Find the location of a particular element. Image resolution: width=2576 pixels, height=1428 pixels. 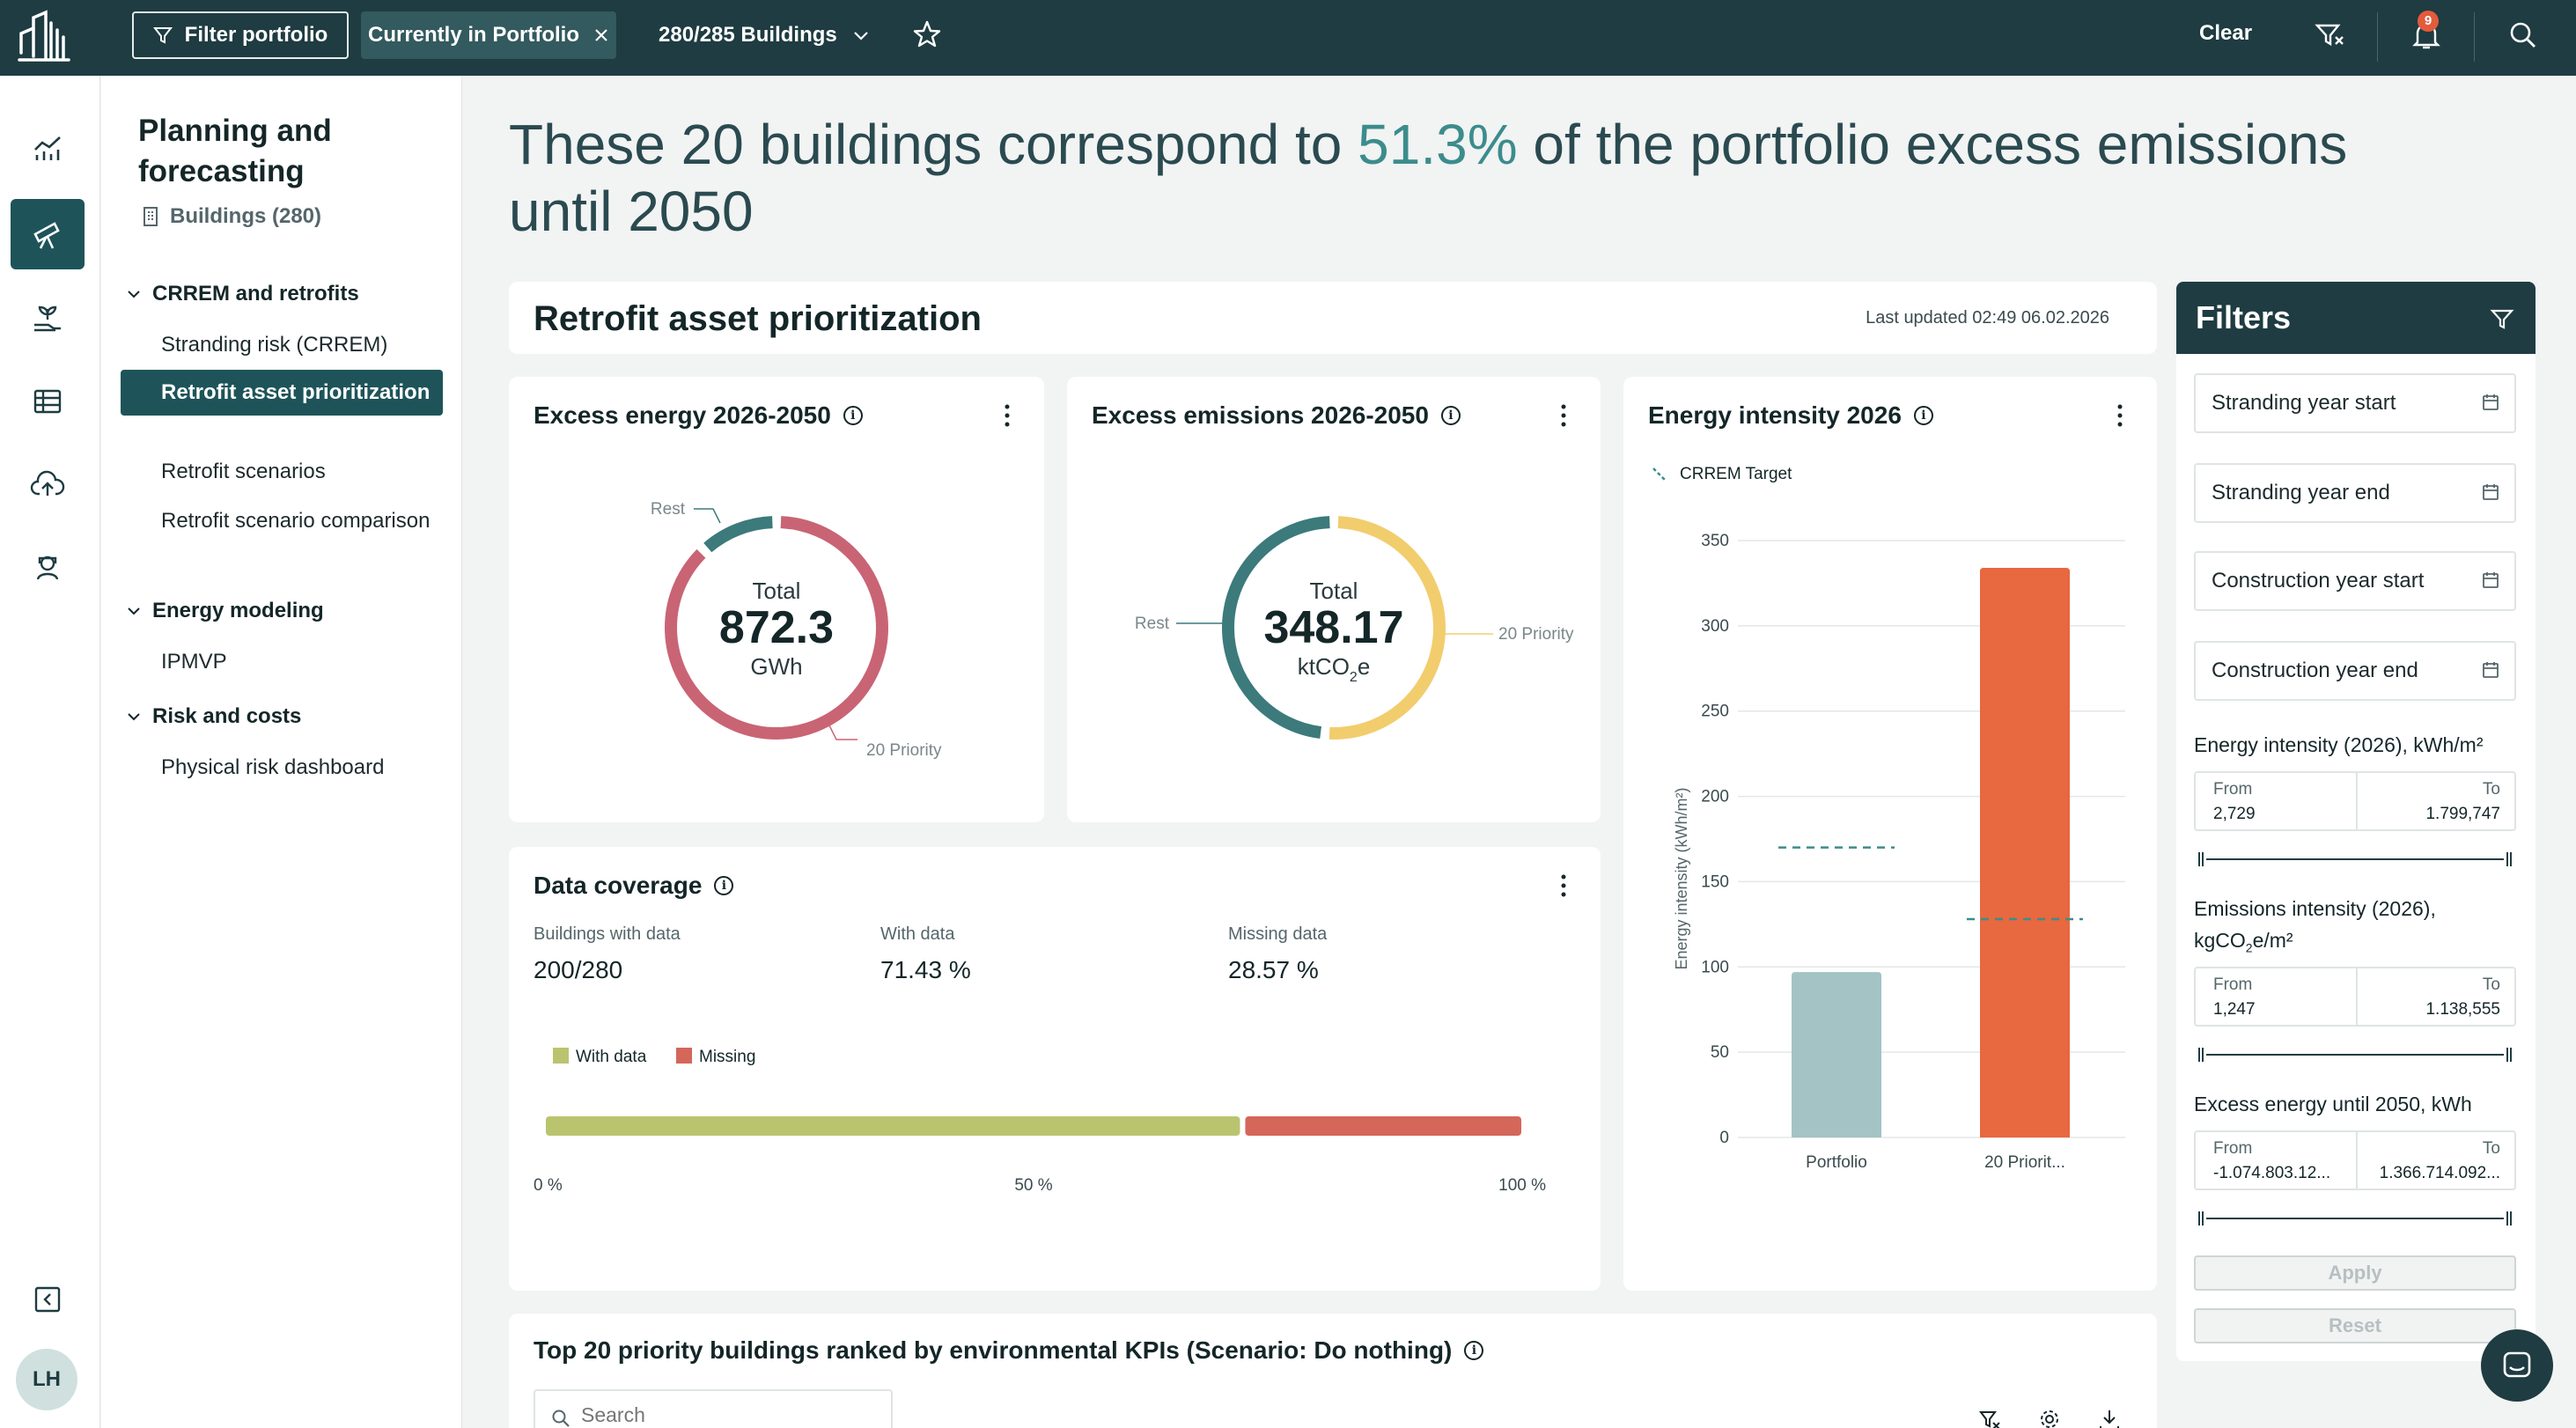

cloud-upload-icon is located at coordinates (47, 483).